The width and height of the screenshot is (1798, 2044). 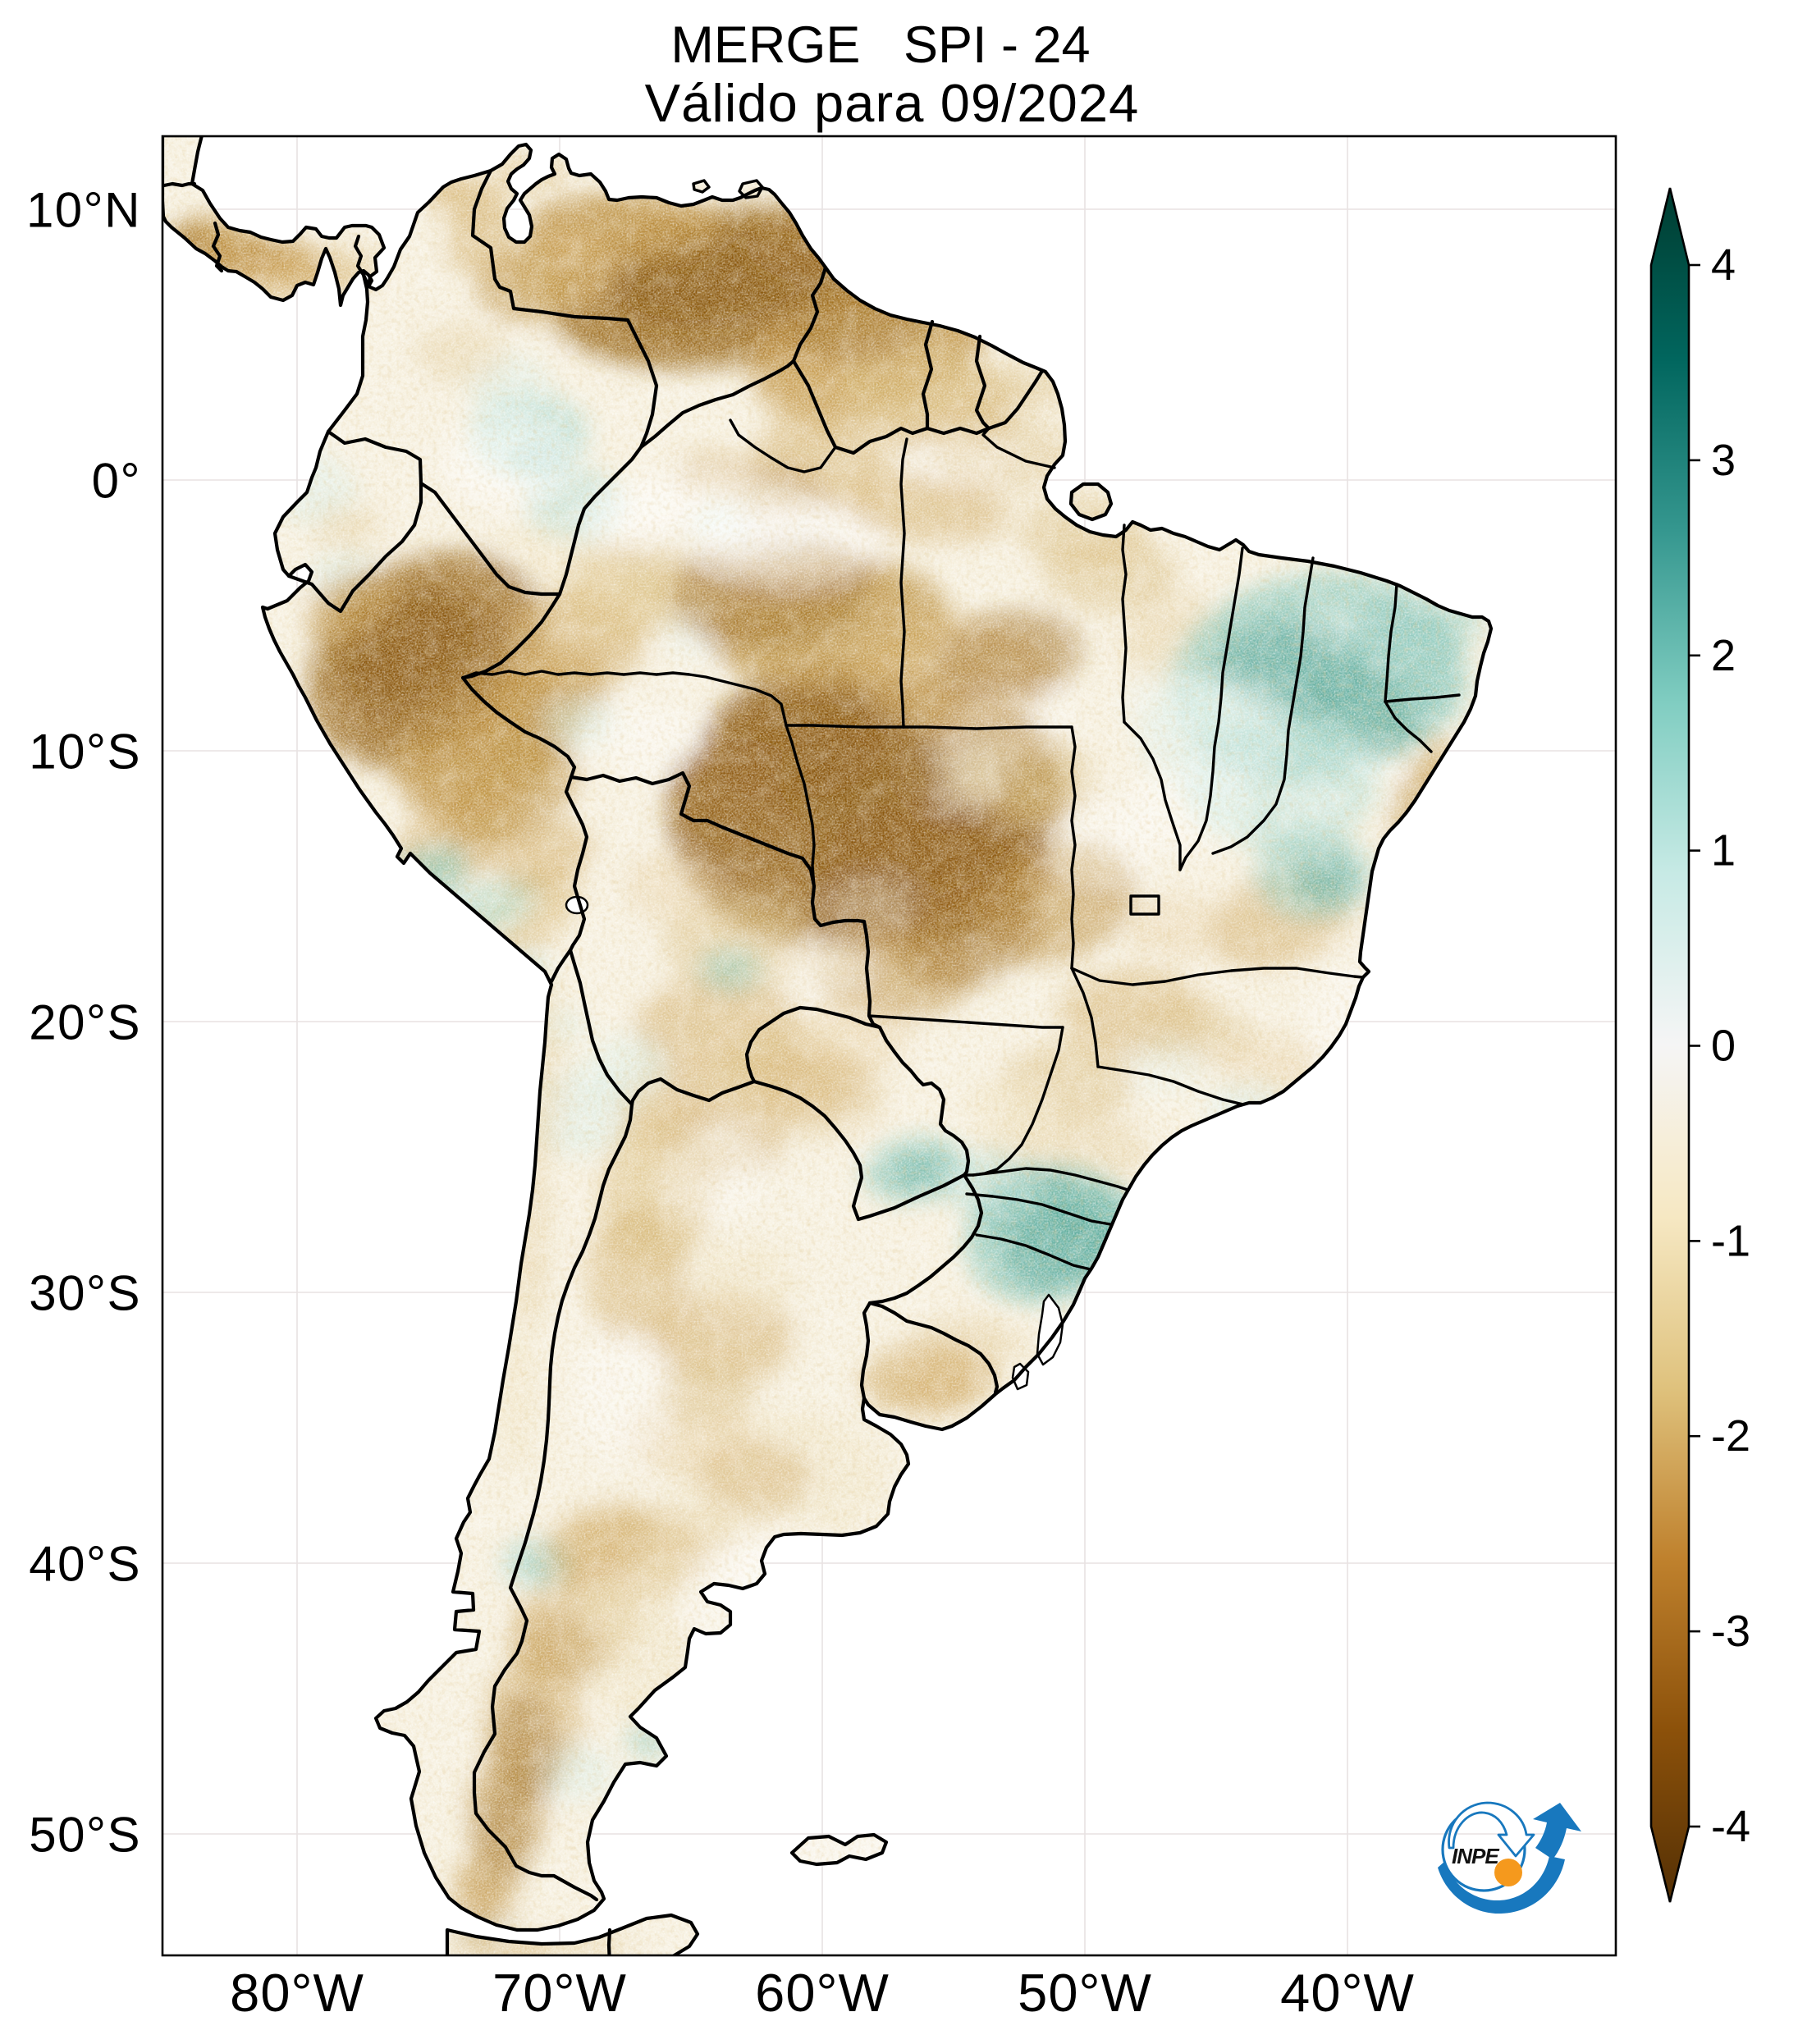 I want to click on svg-text: 4, so click(x=1723, y=265).